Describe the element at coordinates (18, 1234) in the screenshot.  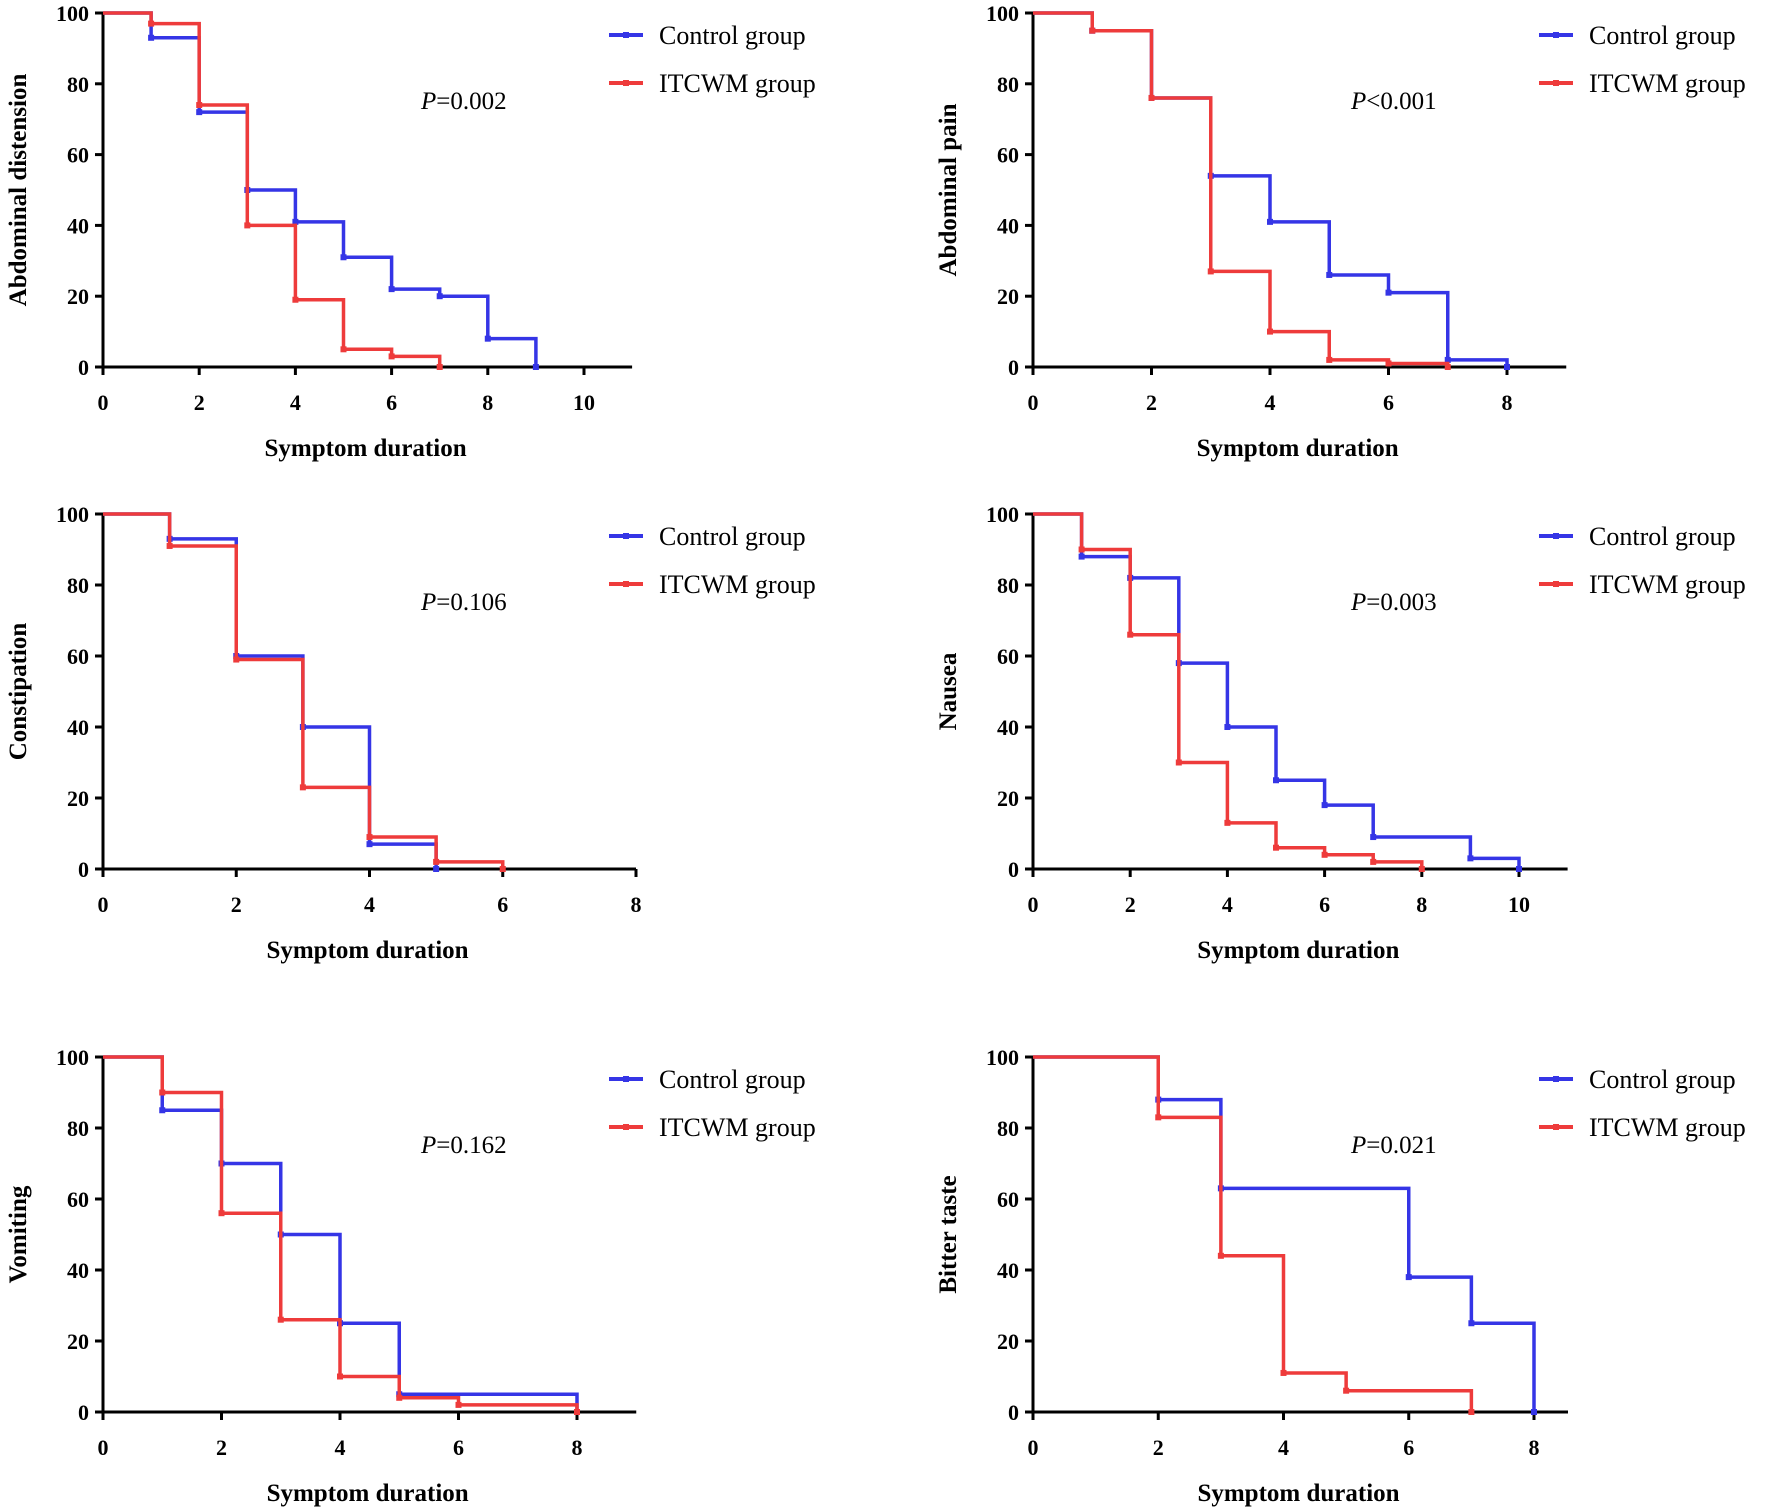
I see `y-axis-title: Vomiting` at that location.